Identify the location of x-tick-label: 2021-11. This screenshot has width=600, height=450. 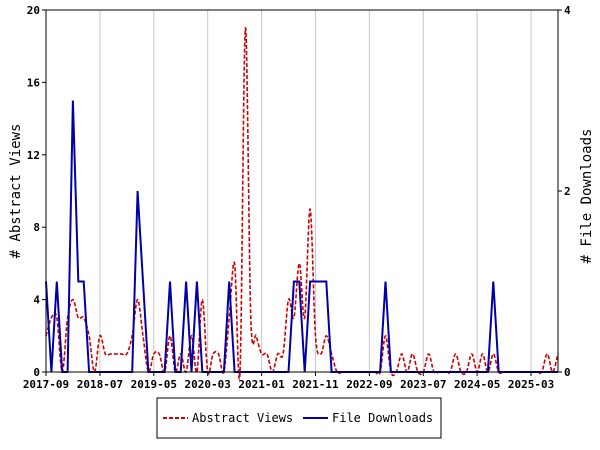
(315, 384).